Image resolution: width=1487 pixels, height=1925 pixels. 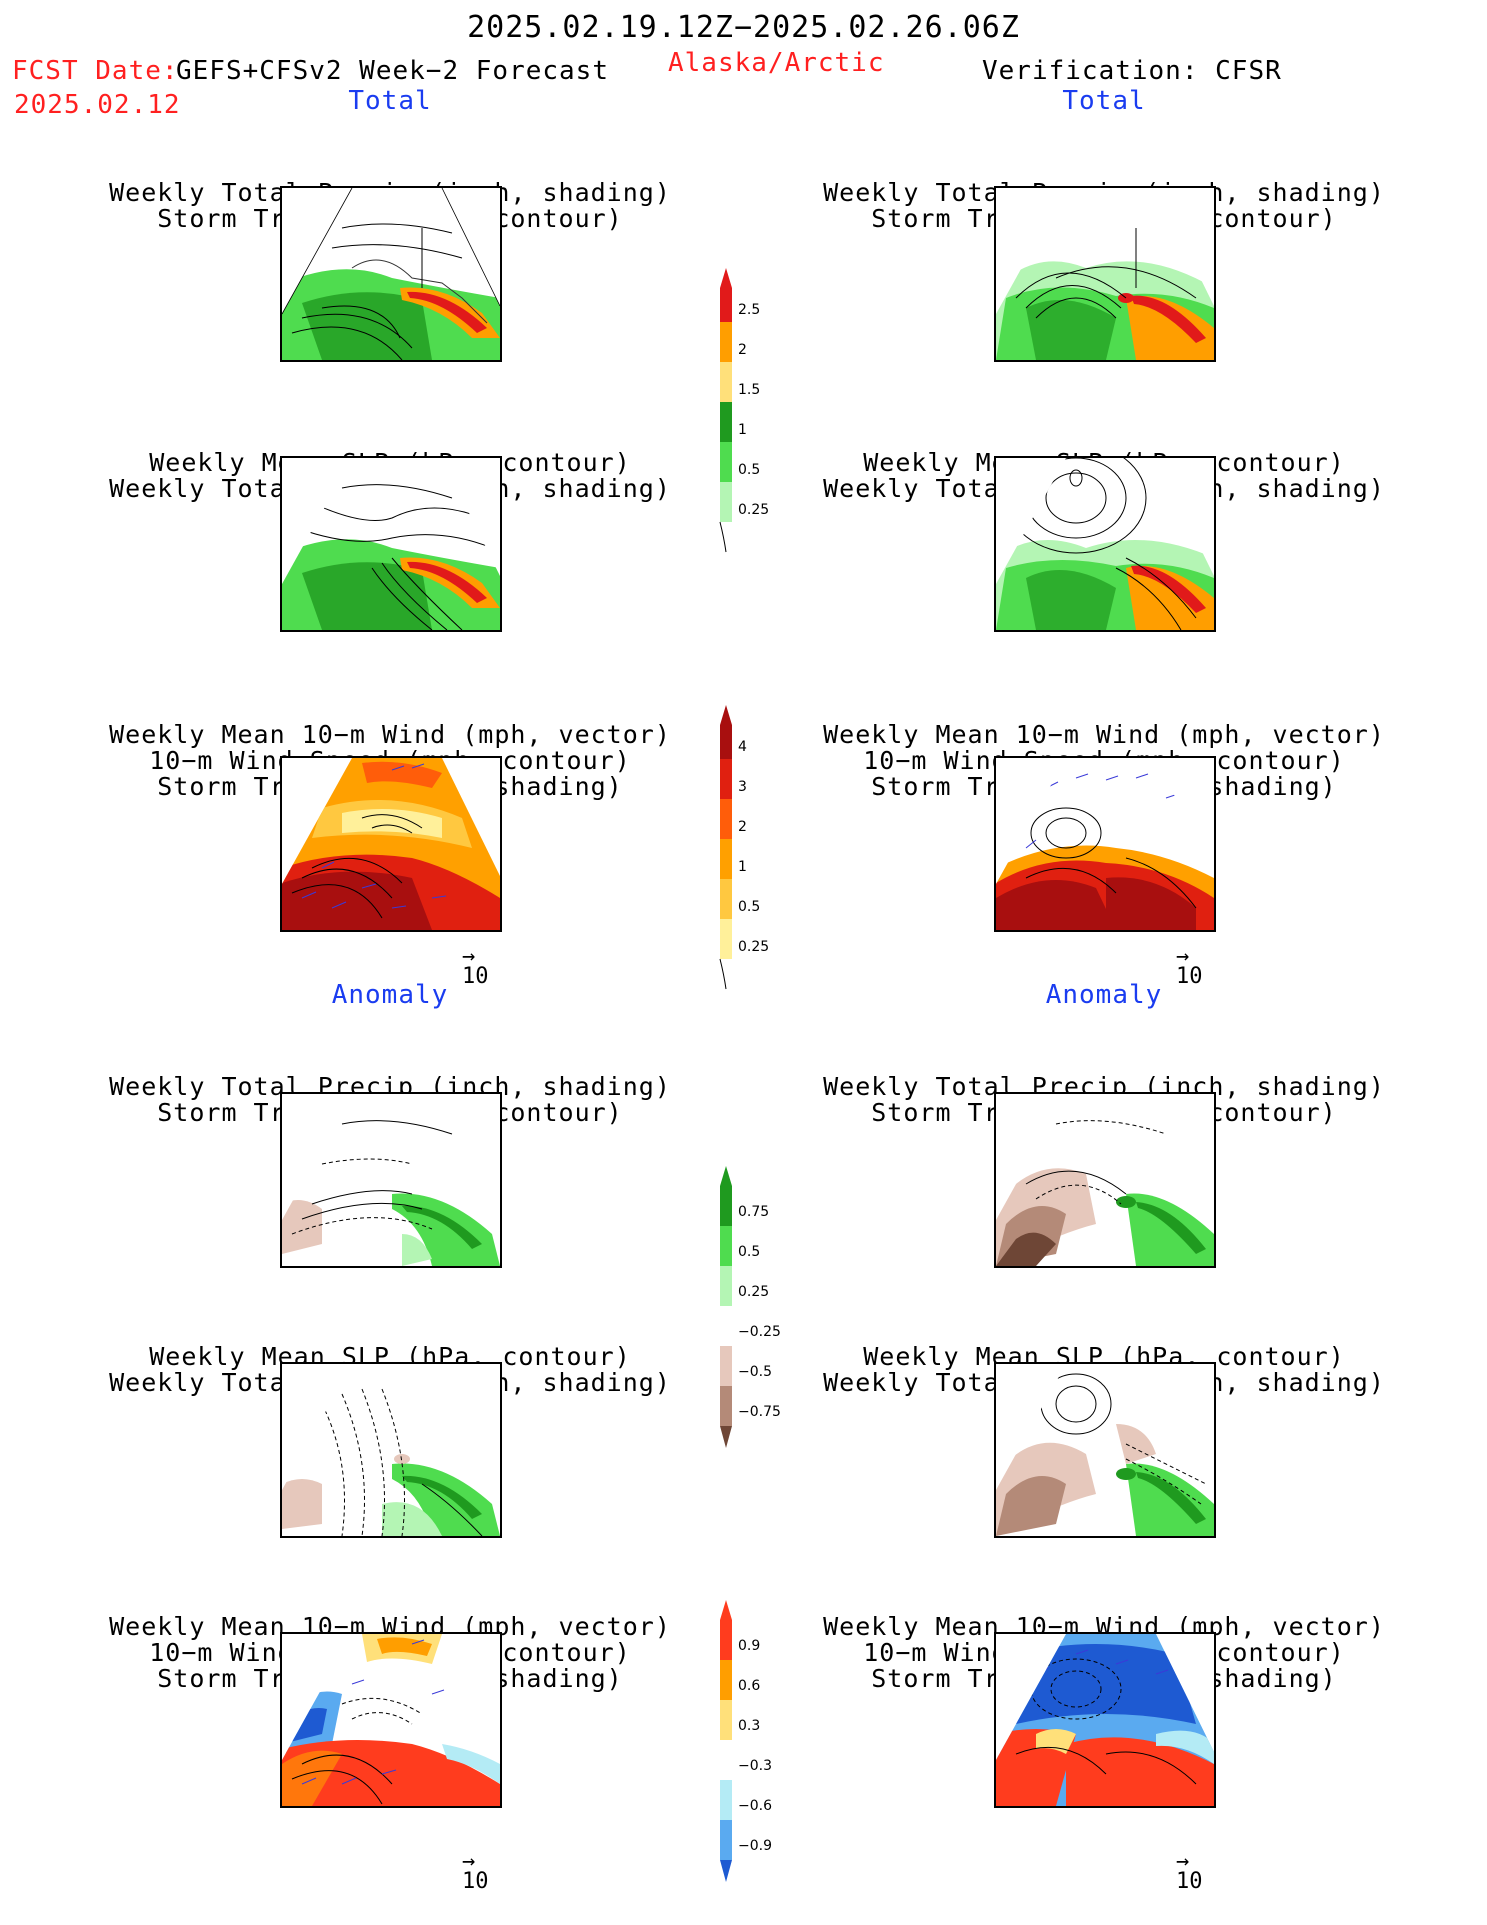 I want to click on cbar-label: 0.3, so click(x=749, y=1726).